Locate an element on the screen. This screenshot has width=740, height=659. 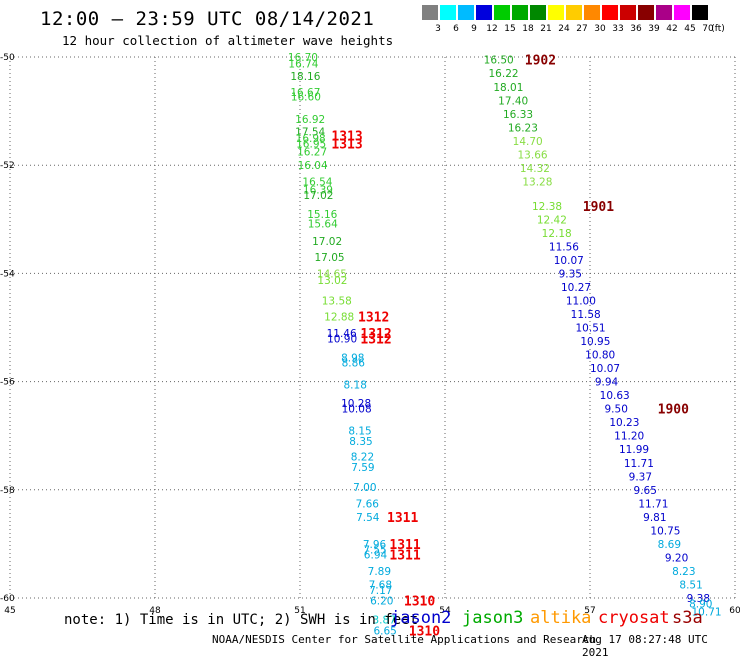
wave-height-point: 8.35 is located at coordinates (360, 442).